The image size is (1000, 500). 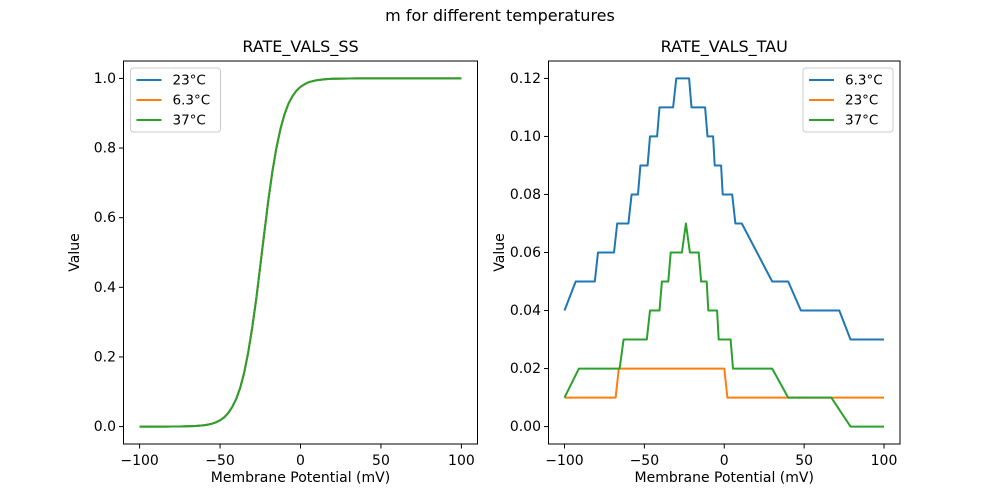 I want to click on plot-title: RATE_VALS_SS, so click(x=300, y=47).